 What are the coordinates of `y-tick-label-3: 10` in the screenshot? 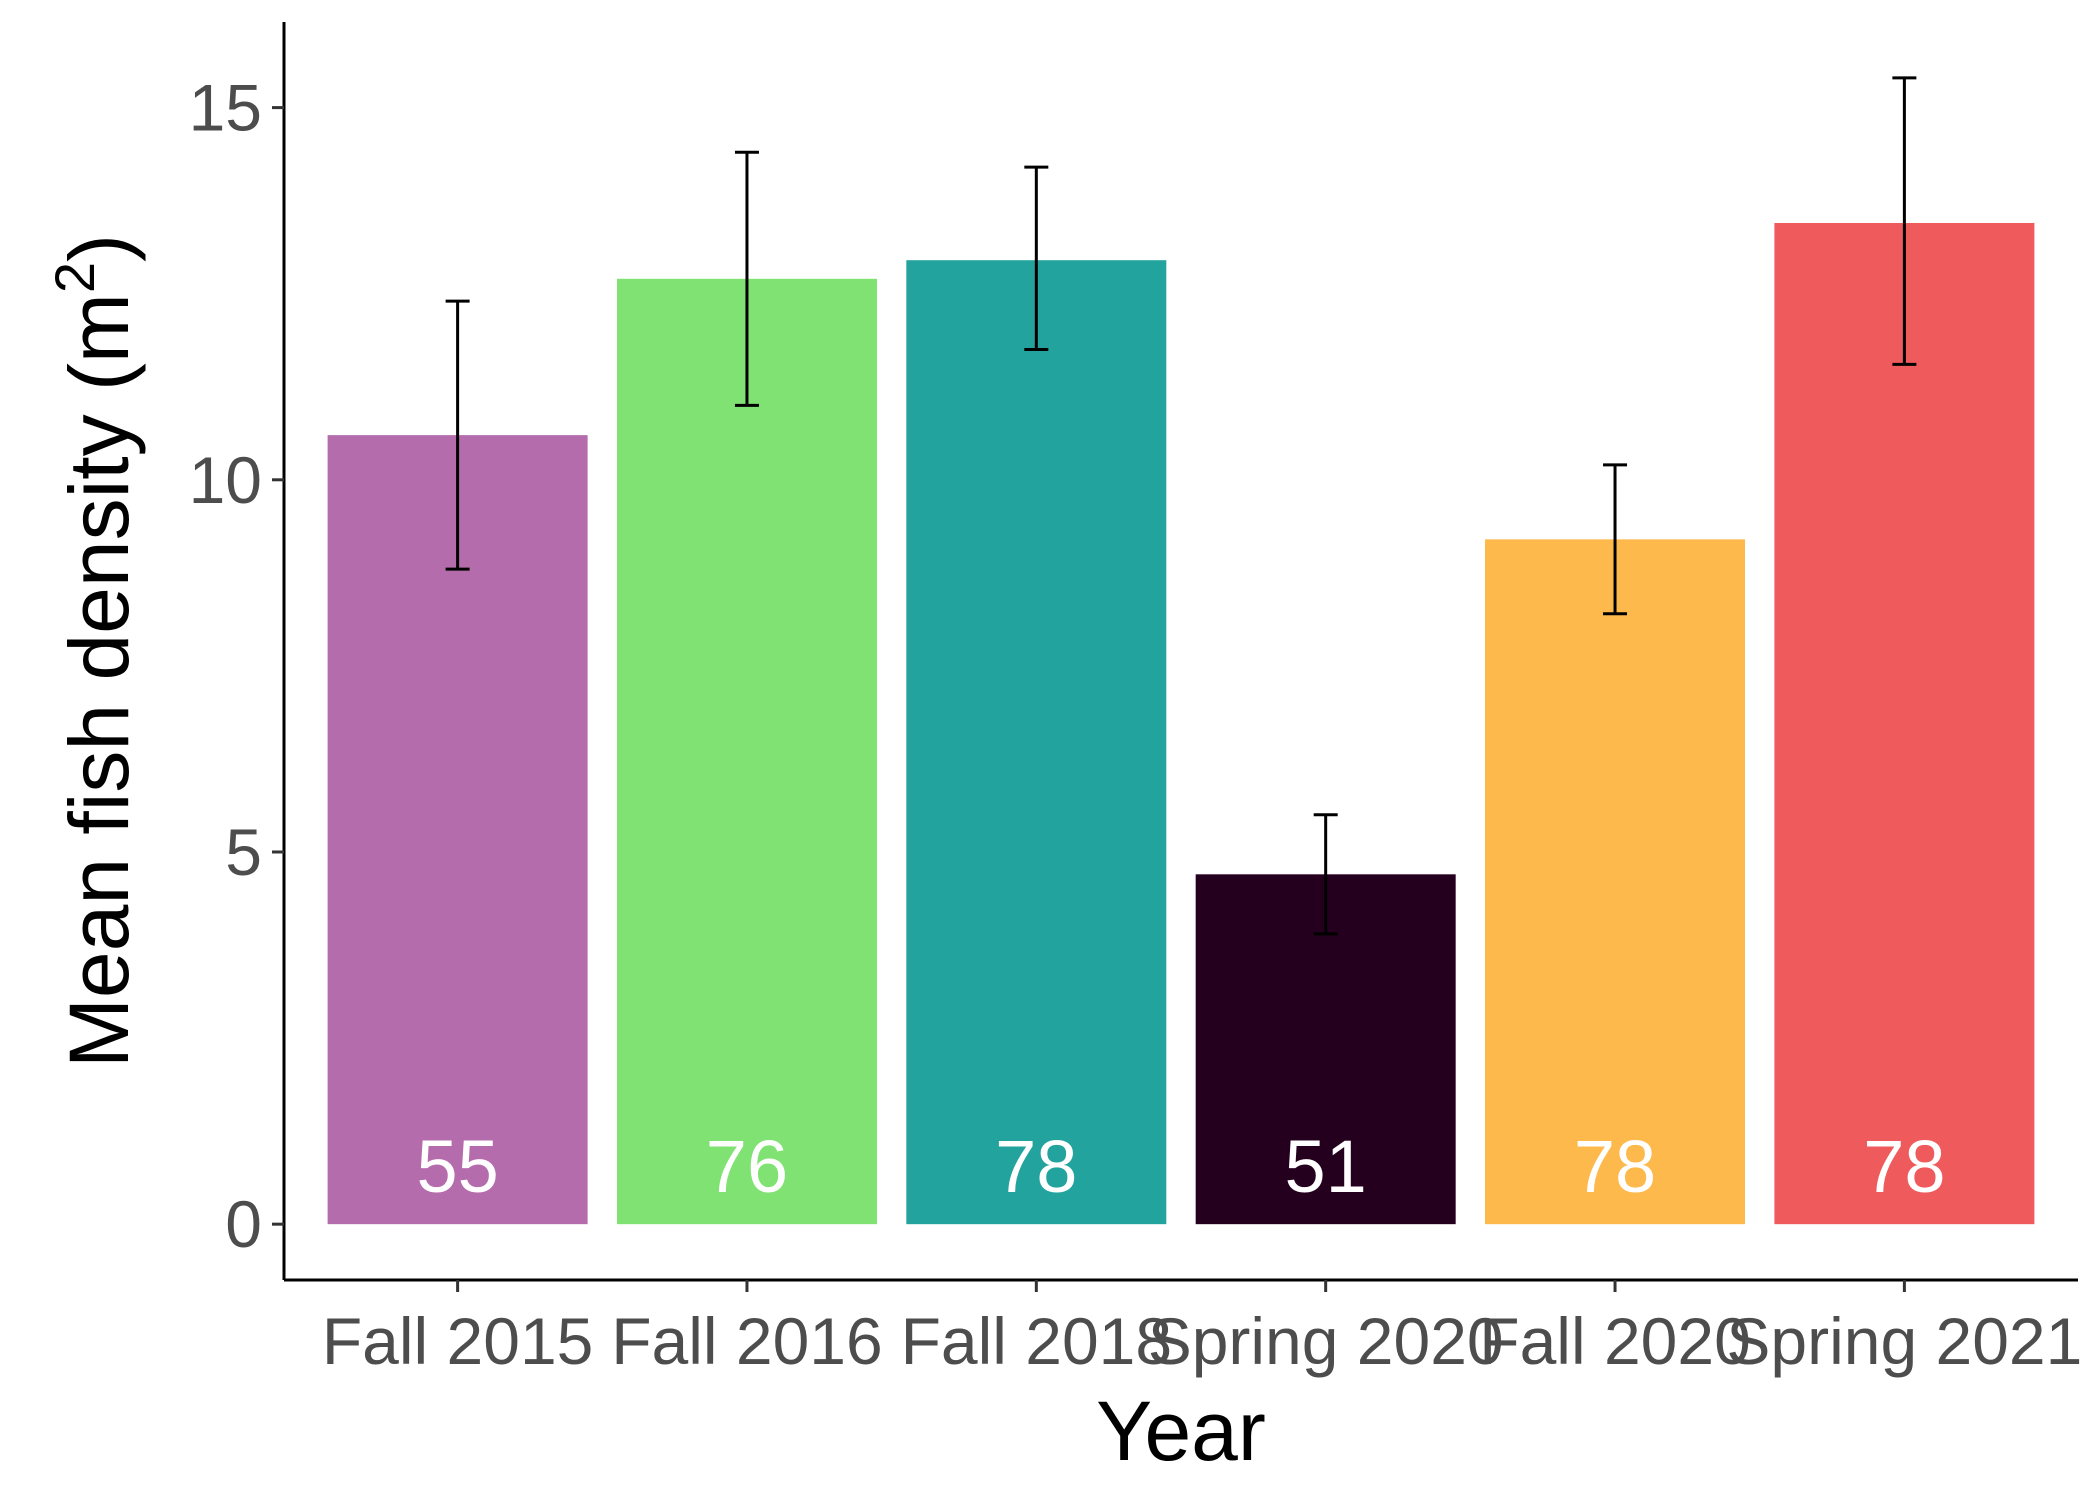 It's located at (225, 480).